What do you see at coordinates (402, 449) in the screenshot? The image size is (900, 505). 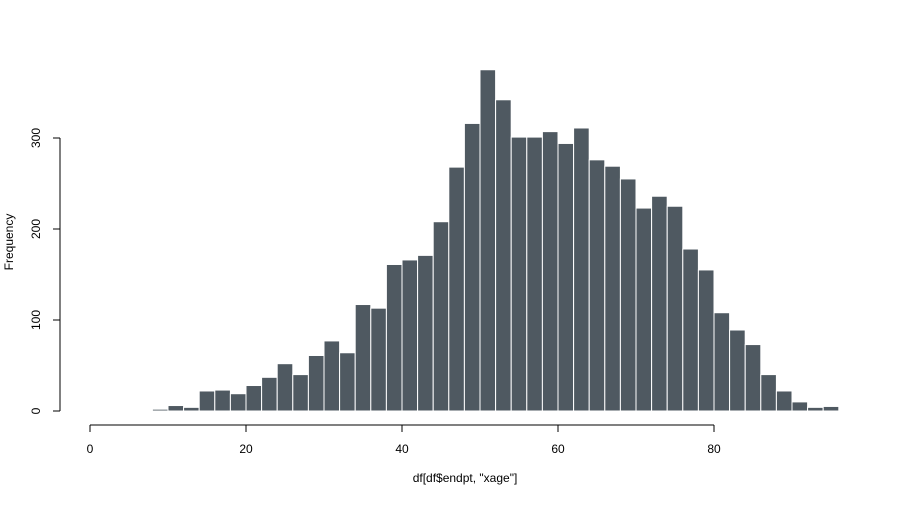 I see `x-tick-label: 40` at bounding box center [402, 449].